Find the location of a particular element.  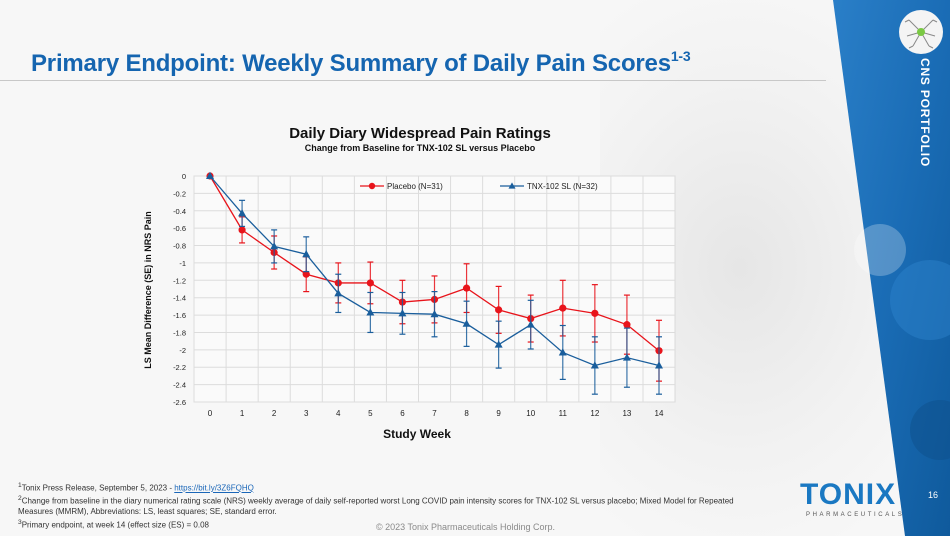

y-axis-label: LS Mean Difference (SE) in NRS Pain is located at coordinates (148, 290).